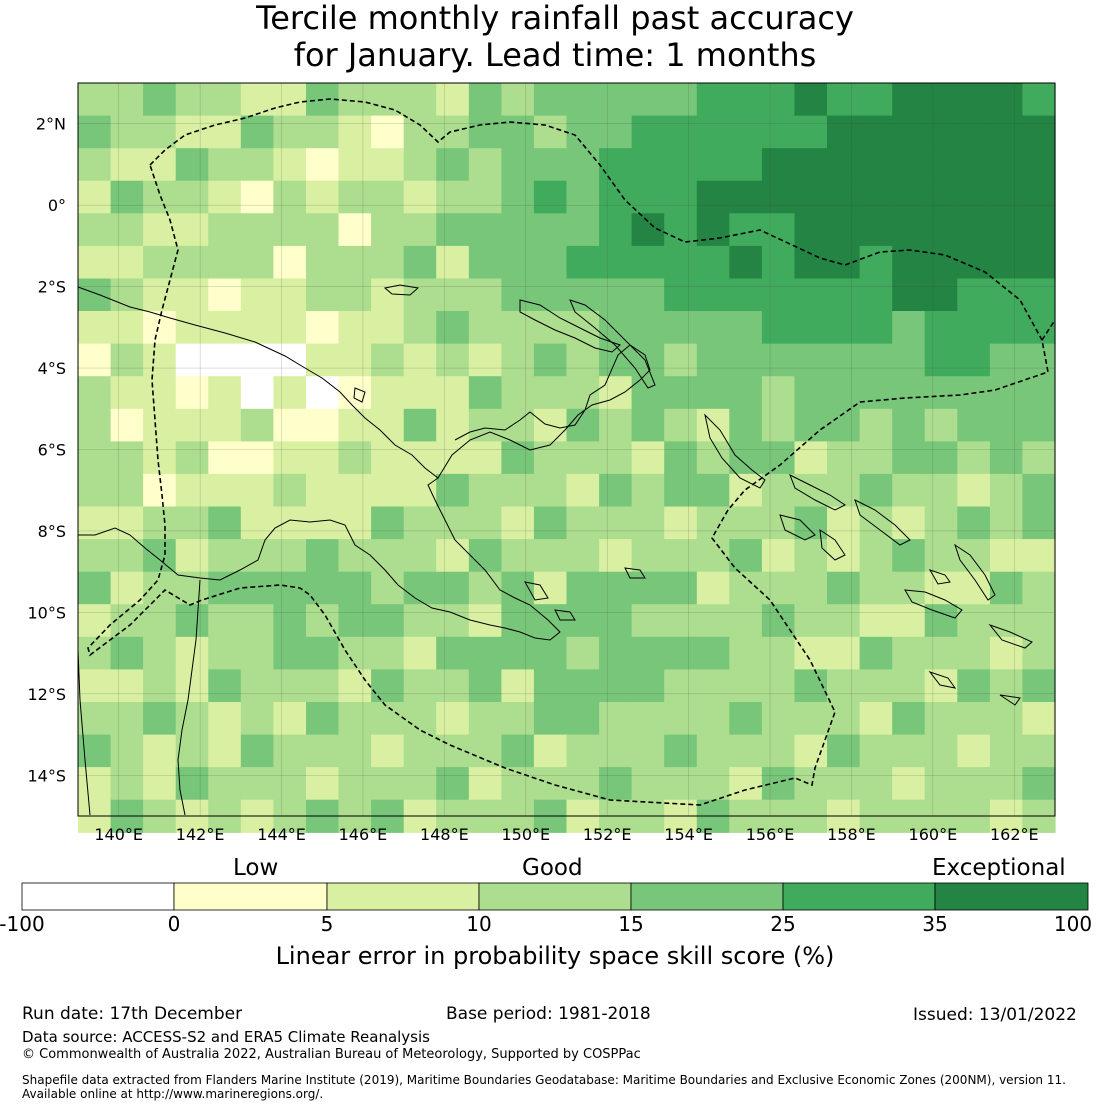  What do you see at coordinates (933, 834) in the screenshot?
I see `lon-label: 160°E` at bounding box center [933, 834].